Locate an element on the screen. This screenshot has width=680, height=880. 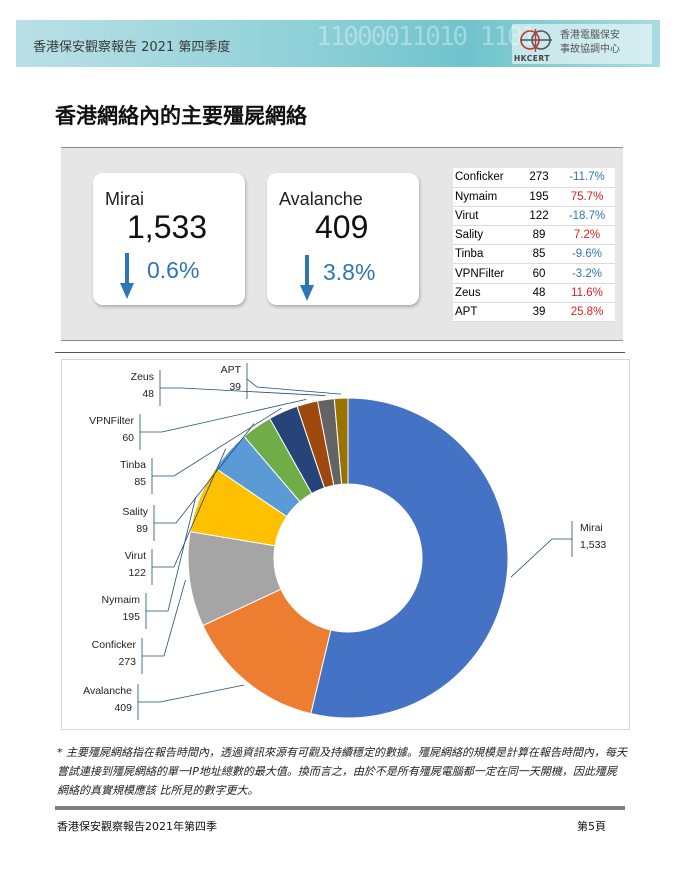
header-title: 香港保安觀察報告 2021 第四季度 is located at coordinates (132, 47).